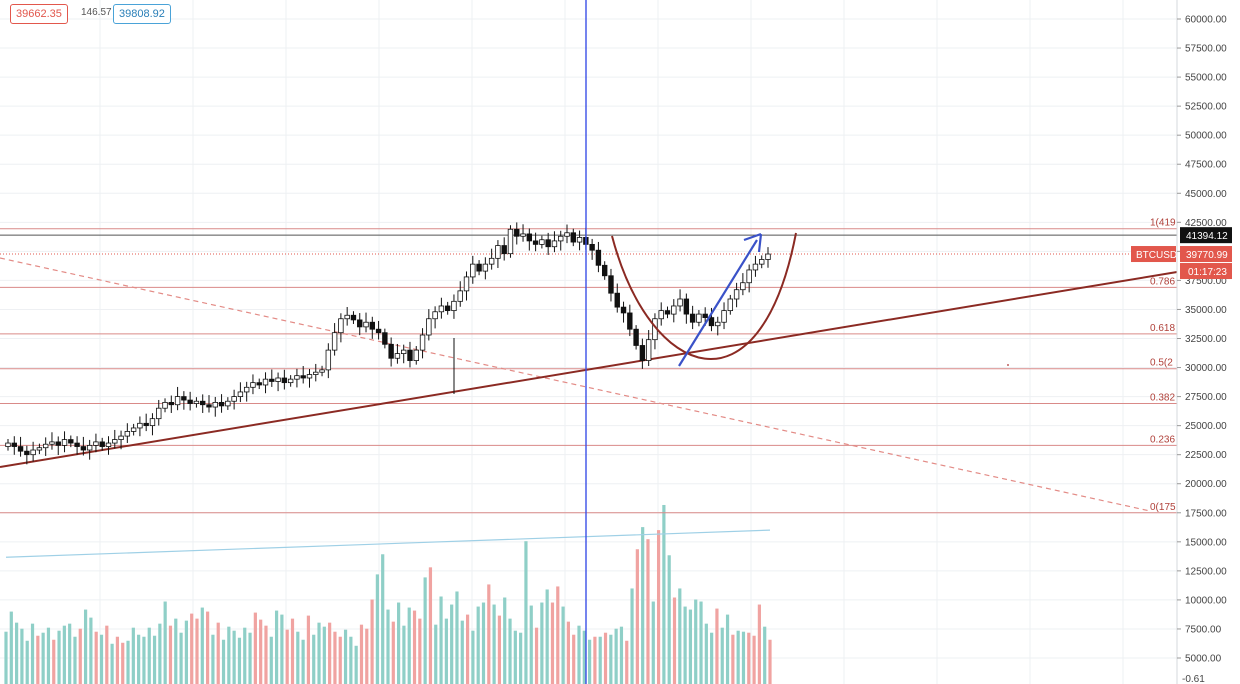 The image size is (1240, 684). What do you see at coordinates (1162, 281) in the screenshot?
I see `fib-level-label: 0.786` at bounding box center [1162, 281].